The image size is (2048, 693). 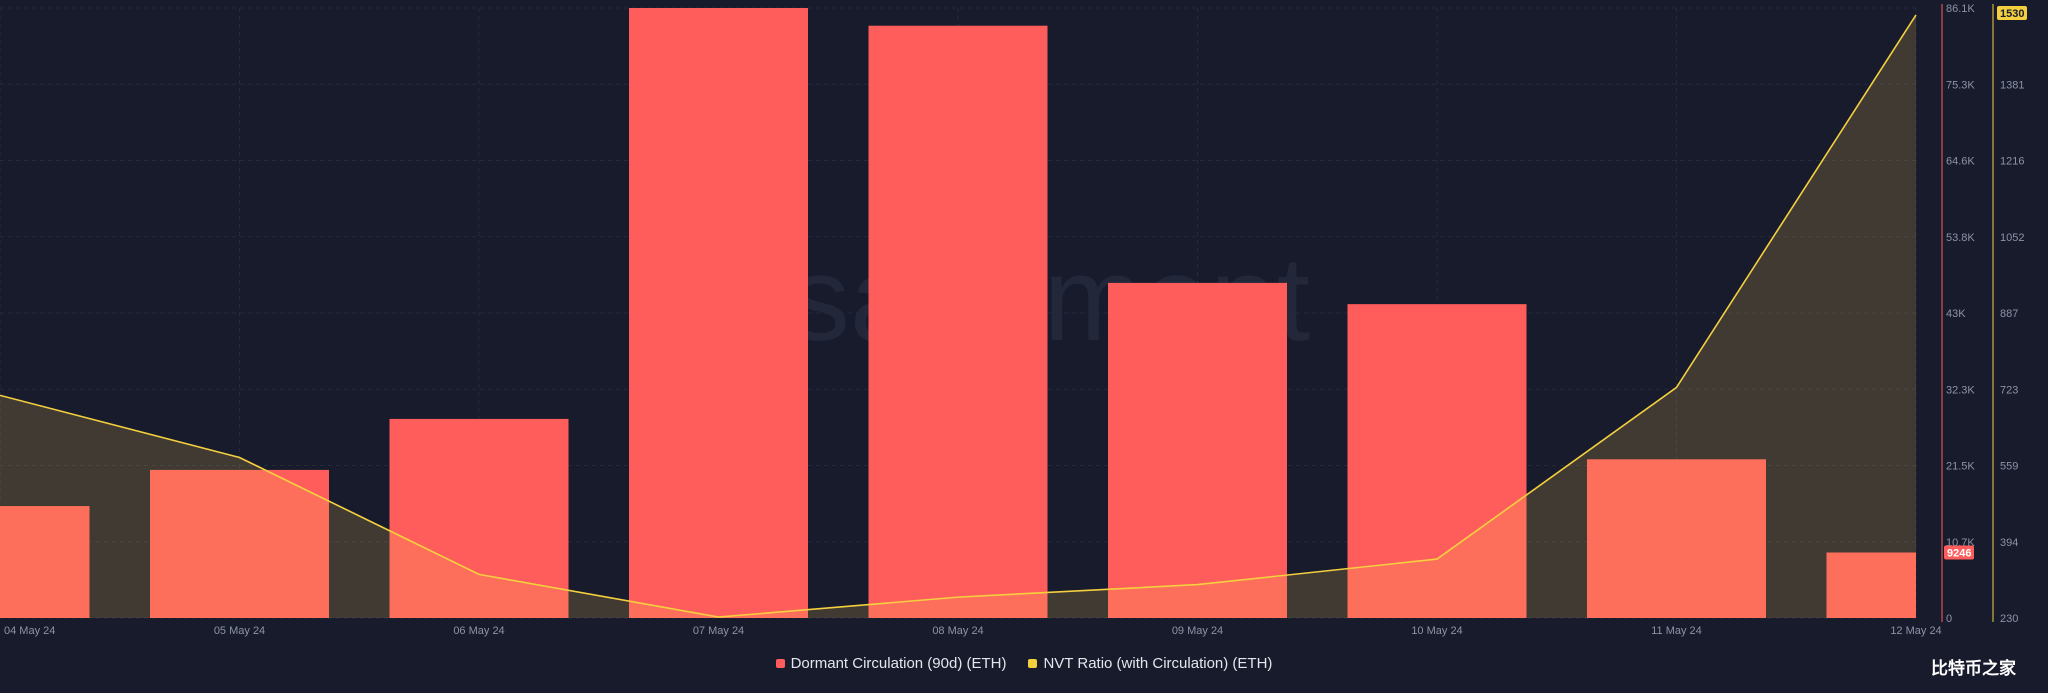 I want to click on x-axis-tick: 09 May 24, so click(x=1197, y=631).